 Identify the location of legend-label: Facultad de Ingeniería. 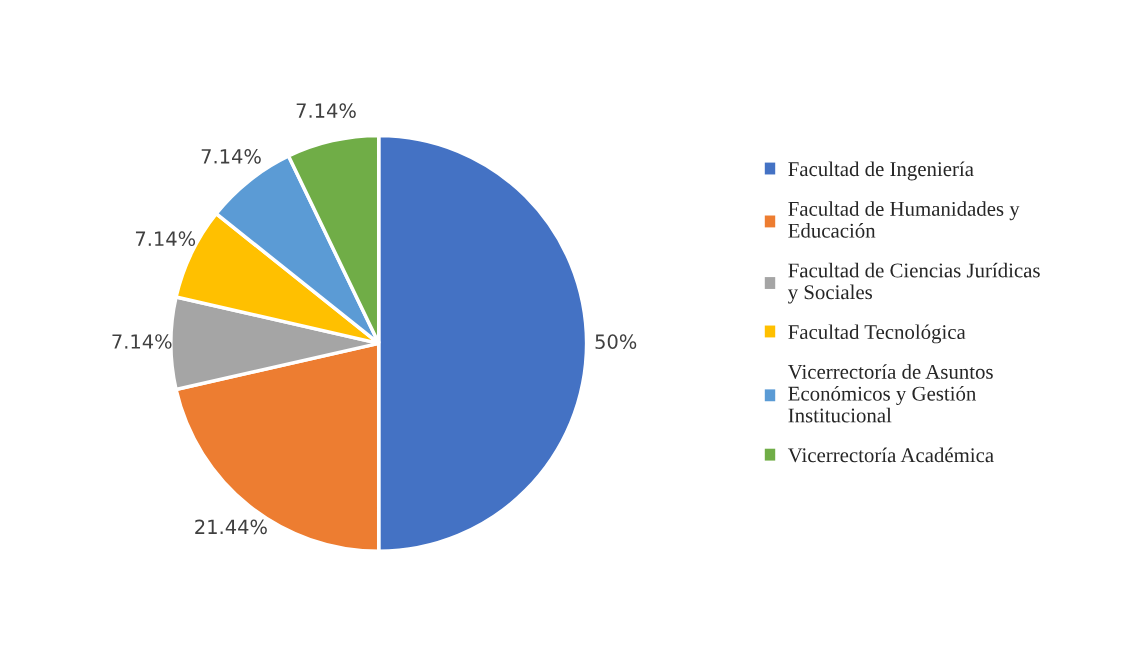
(881, 171).